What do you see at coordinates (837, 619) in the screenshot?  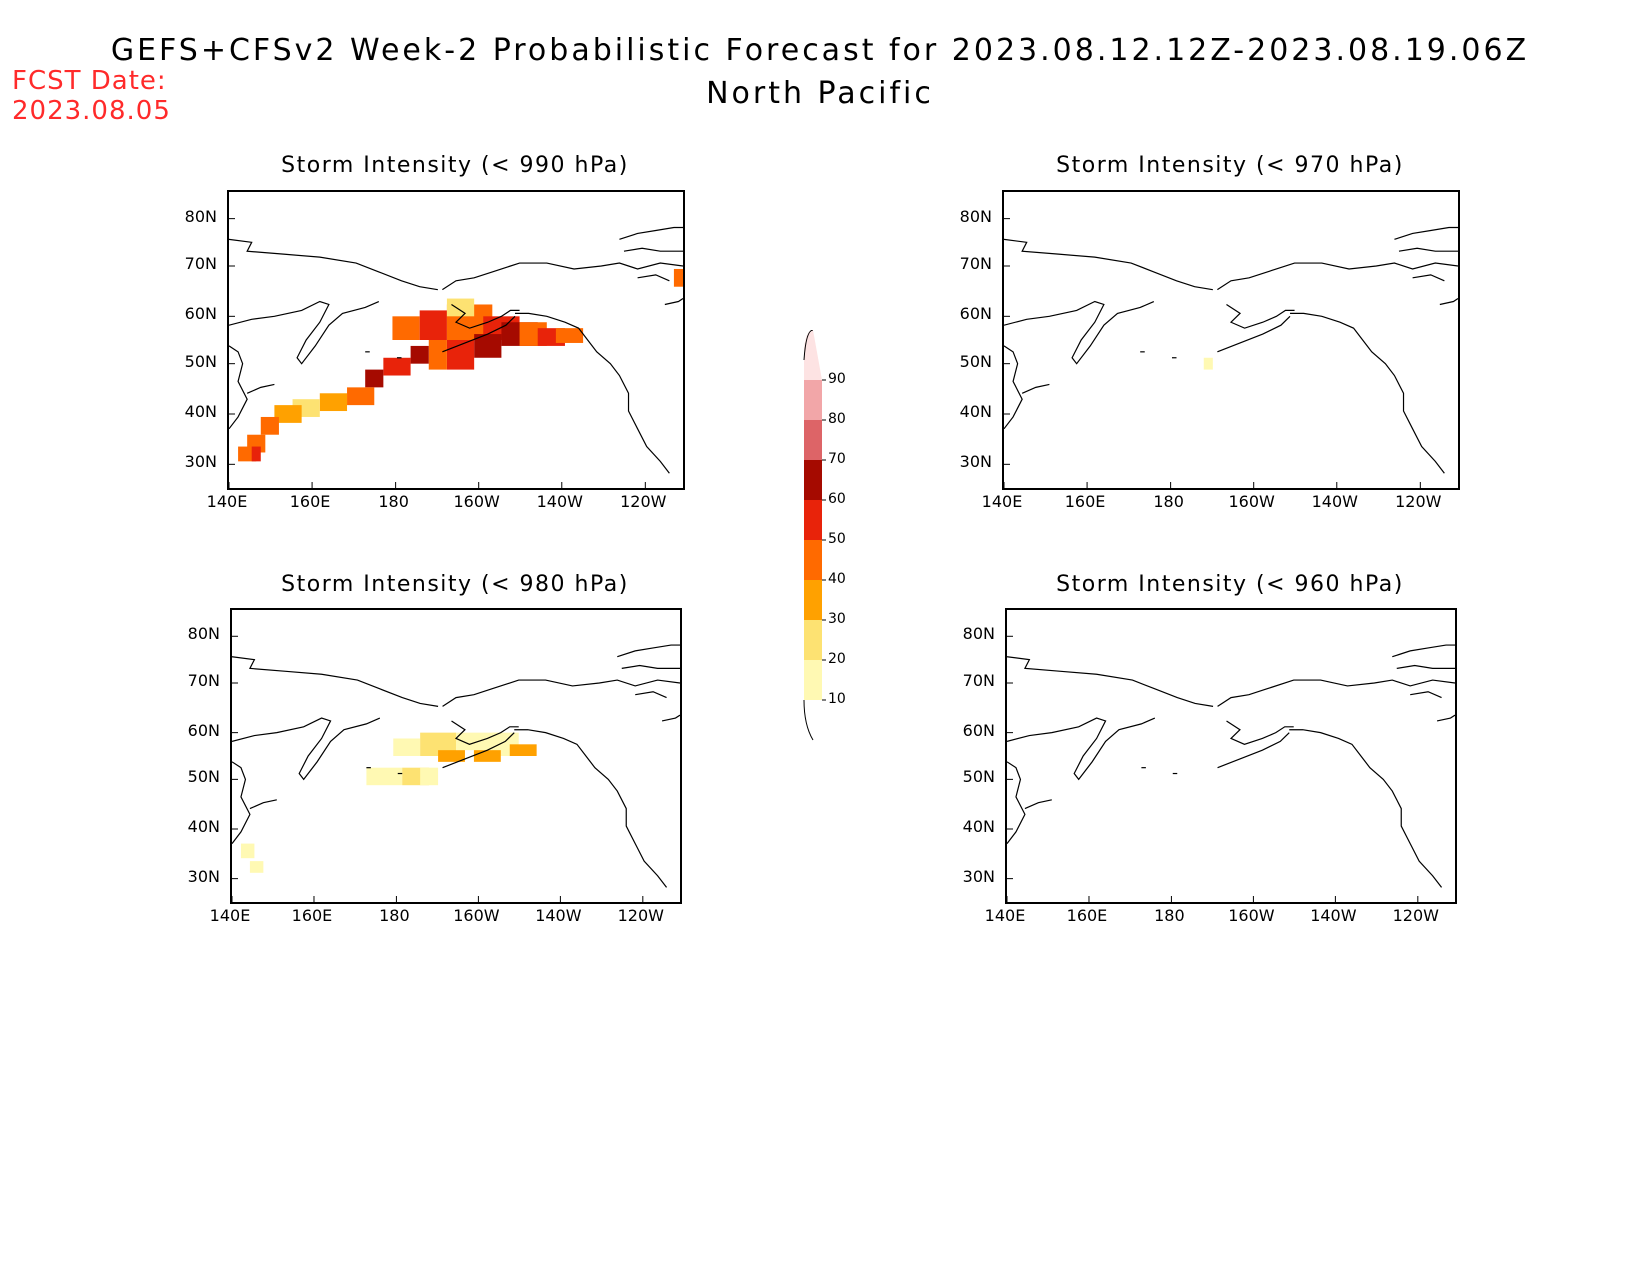 I see `colorbar-label: 30` at bounding box center [837, 619].